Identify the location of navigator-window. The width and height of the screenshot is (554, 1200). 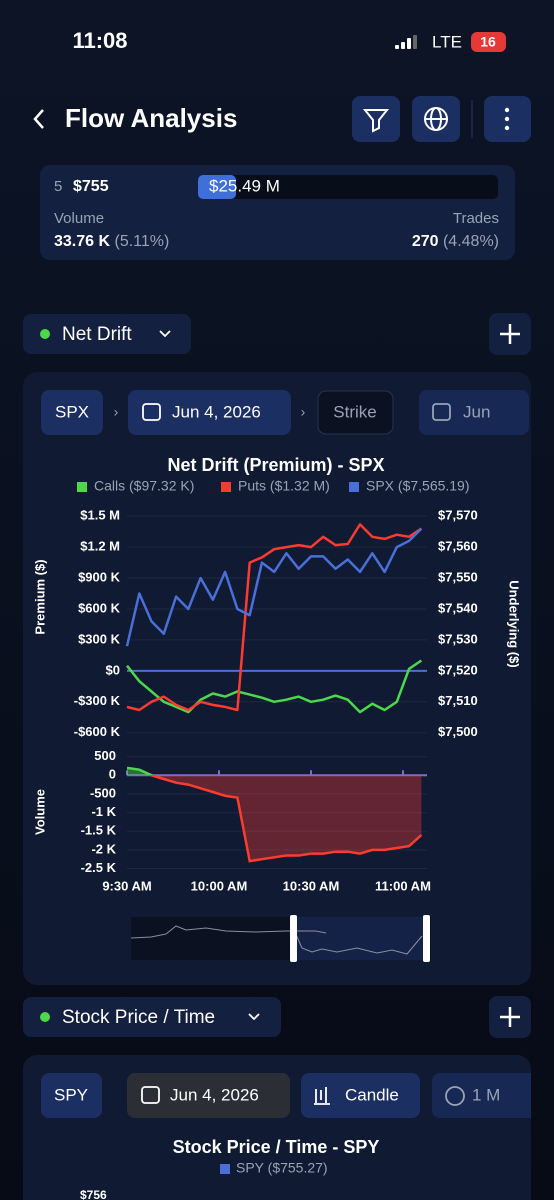
(360, 938).